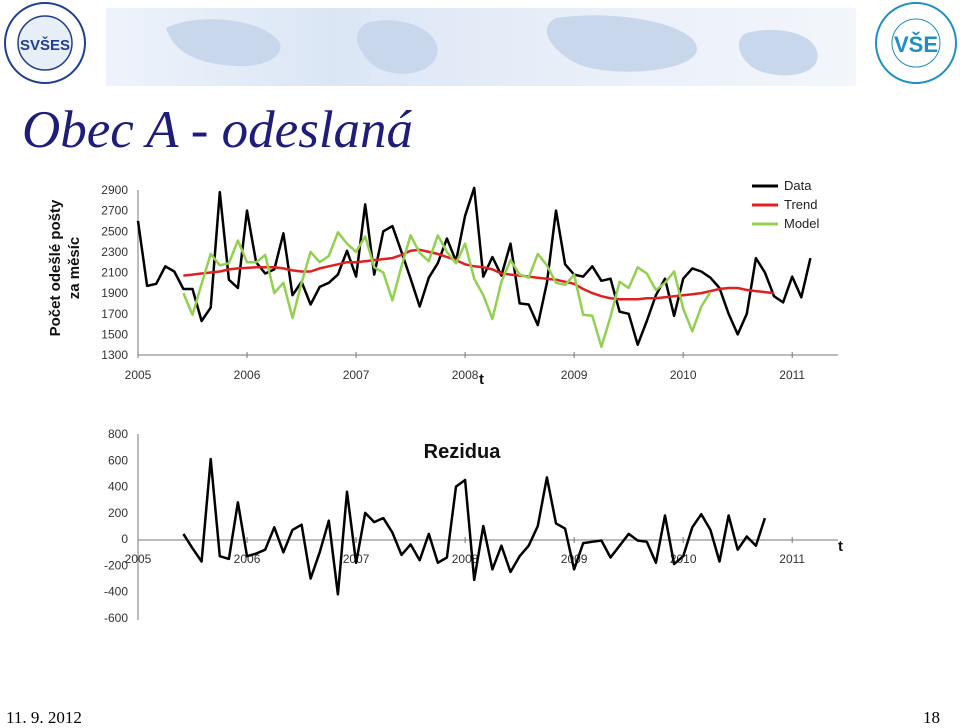  What do you see at coordinates (798, 185) in the screenshot?
I see `legend-label-data: Data` at bounding box center [798, 185].